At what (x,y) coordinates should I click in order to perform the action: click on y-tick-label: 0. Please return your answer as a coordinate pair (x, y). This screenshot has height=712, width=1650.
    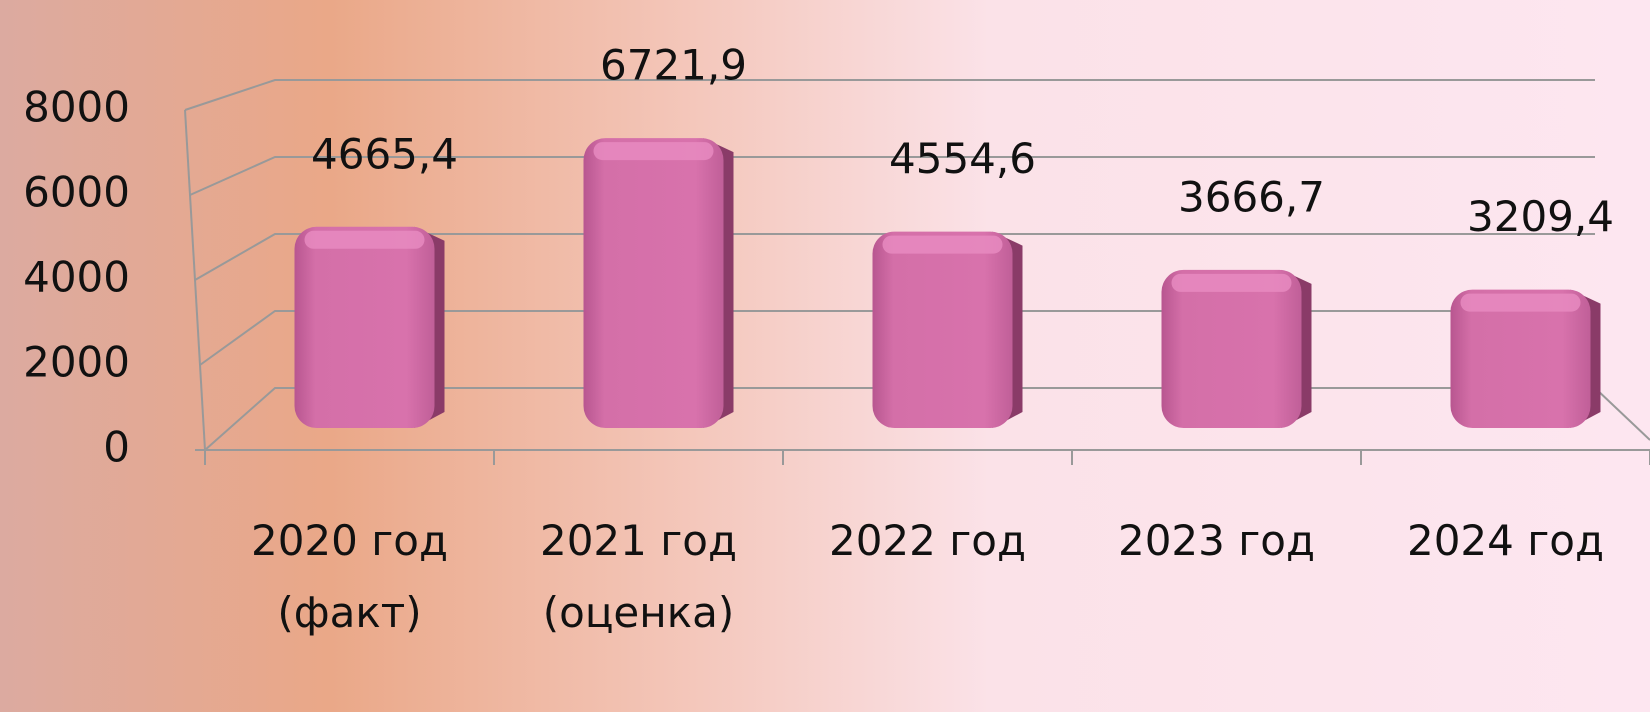
    Looking at the image, I should click on (116, 447).